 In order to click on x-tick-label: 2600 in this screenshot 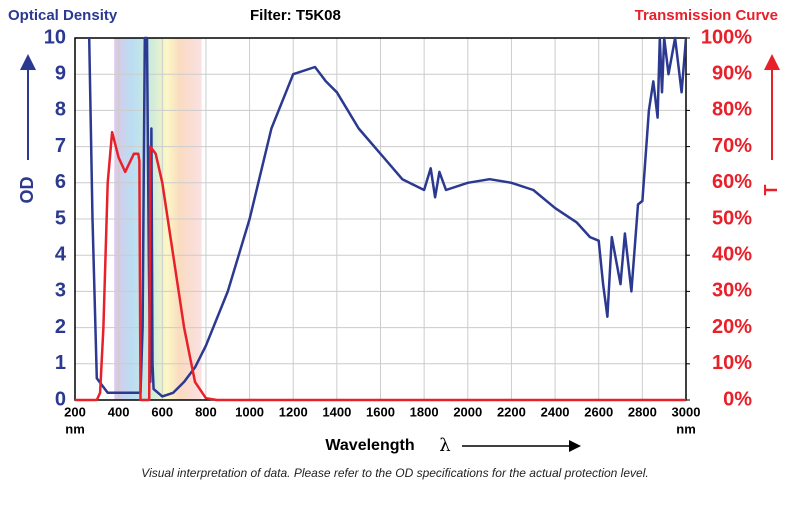, I will do `click(598, 411)`.